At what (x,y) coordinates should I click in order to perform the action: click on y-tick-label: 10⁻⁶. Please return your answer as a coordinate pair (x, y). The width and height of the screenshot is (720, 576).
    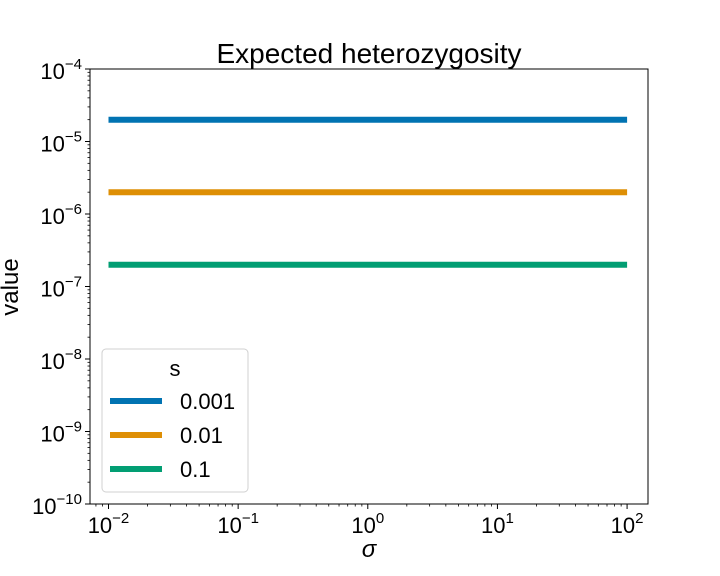
    Looking at the image, I should click on (61, 215).